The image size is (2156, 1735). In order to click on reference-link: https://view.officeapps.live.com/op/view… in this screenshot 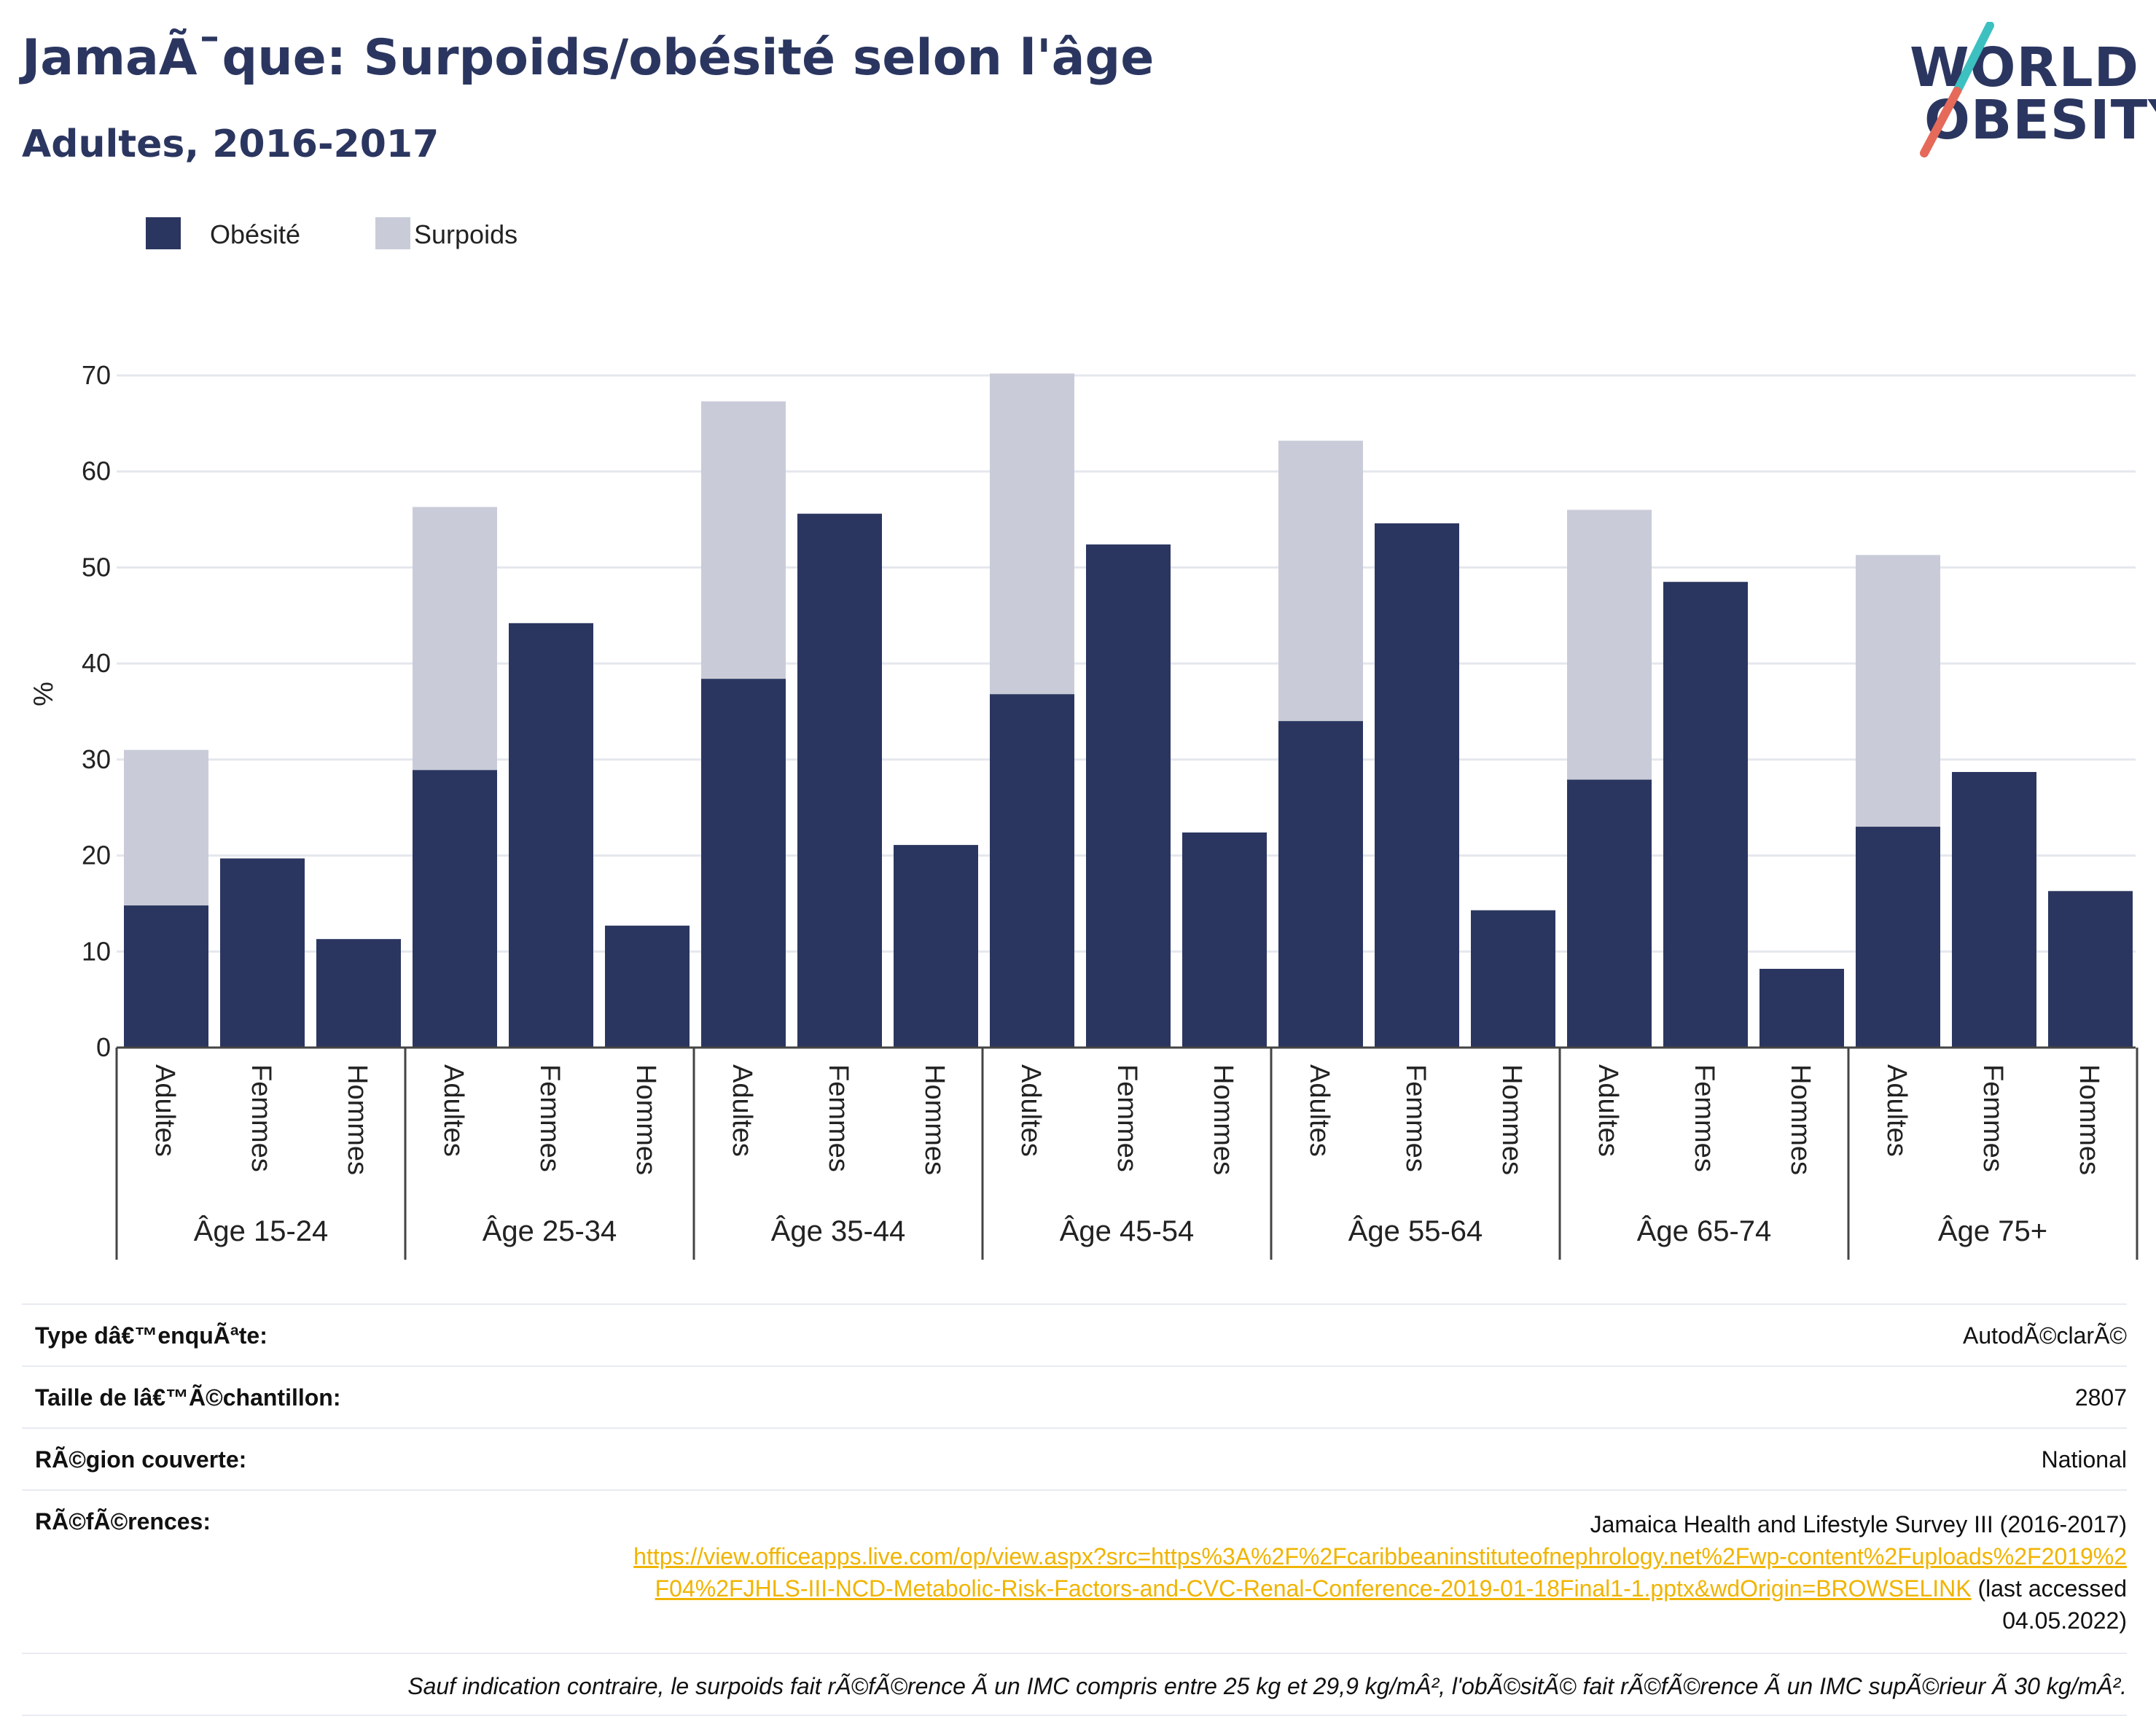, I will do `click(1380, 1572)`.